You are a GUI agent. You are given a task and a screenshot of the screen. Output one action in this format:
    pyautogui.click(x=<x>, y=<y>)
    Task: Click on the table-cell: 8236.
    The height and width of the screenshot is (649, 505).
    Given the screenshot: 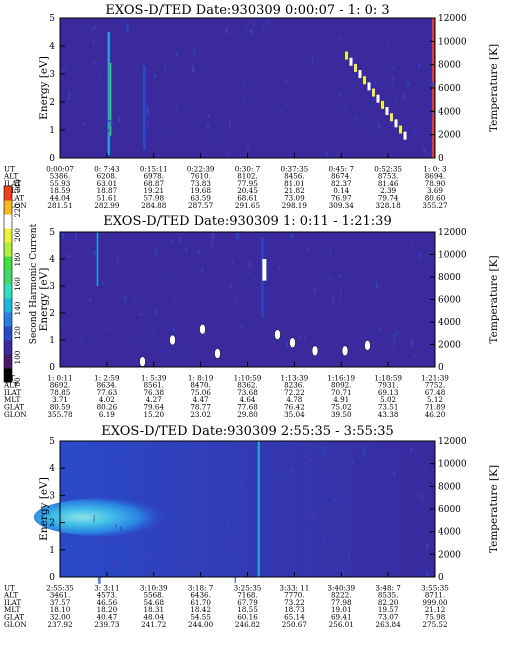 What is the action you would take?
    pyautogui.click(x=294, y=385)
    